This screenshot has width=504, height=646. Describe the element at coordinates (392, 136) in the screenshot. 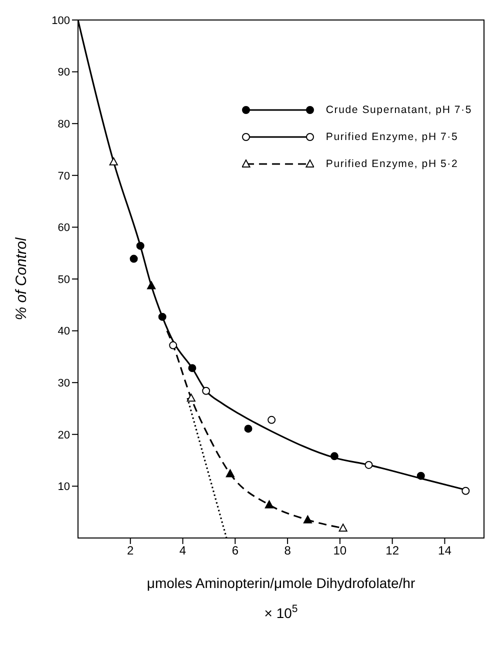

I see `legend-label: Purified Enzyme, pH 7·5` at that location.